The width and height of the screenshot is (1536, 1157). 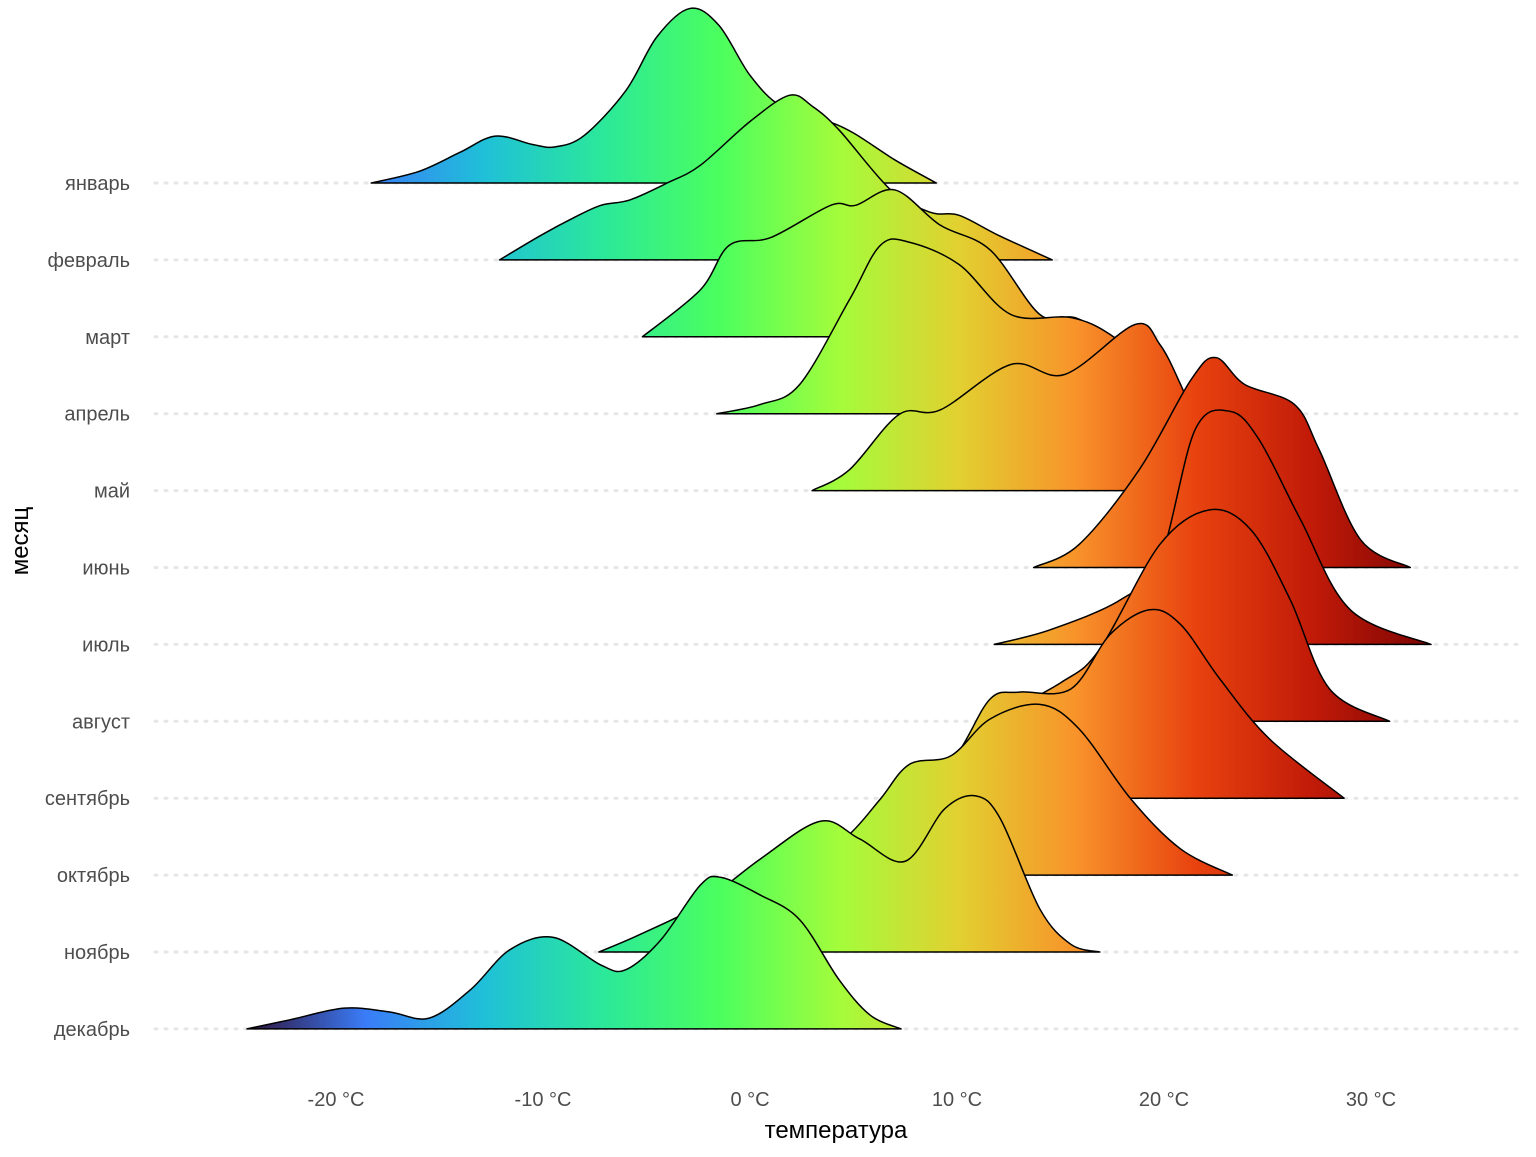 I want to click on y-axis-title: месяц, so click(x=20, y=540).